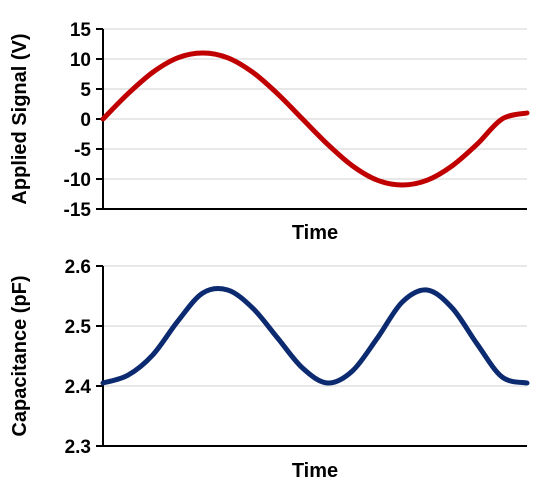 This screenshot has width=553, height=484. What do you see at coordinates (81, 30) in the screenshot?
I see `y-tick-label: 15` at bounding box center [81, 30].